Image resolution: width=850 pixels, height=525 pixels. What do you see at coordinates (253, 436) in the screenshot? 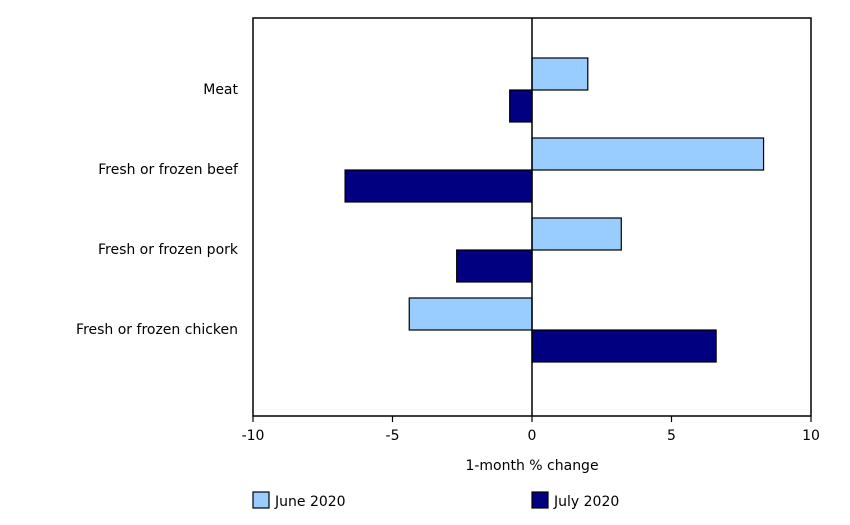
I see `x-tick-label: -10` at bounding box center [253, 436].